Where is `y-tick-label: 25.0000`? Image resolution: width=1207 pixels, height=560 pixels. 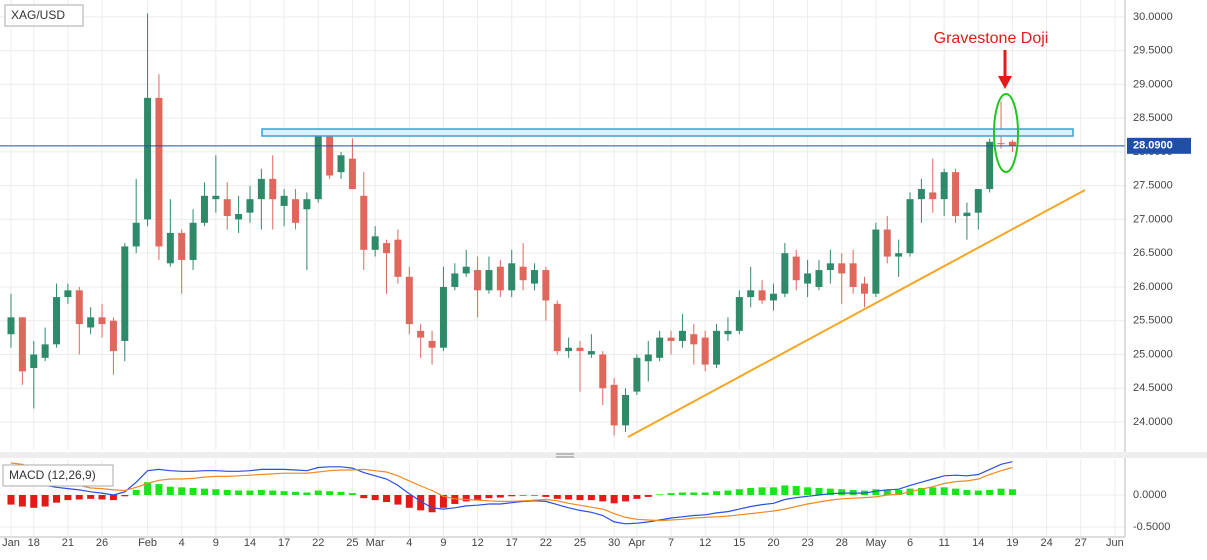 y-tick-label: 25.0000 is located at coordinates (1153, 354).